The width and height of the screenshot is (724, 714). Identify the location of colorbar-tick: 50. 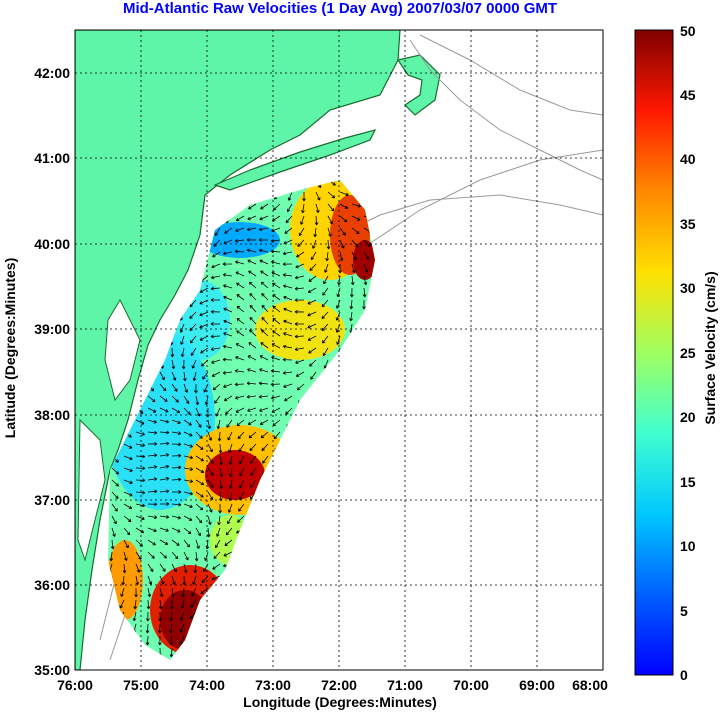
(688, 31).